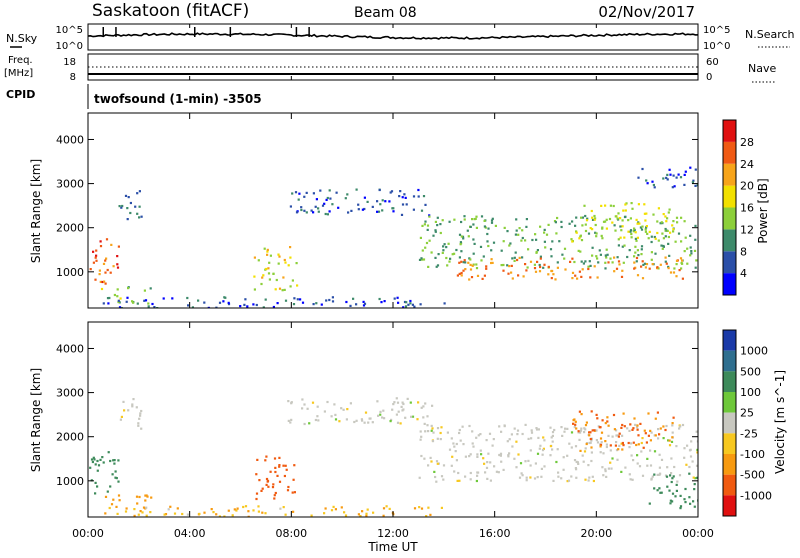 The height and width of the screenshot is (558, 800). Describe the element at coordinates (20, 60) in the screenshot. I see `freq-label-line1: Freq.` at that location.